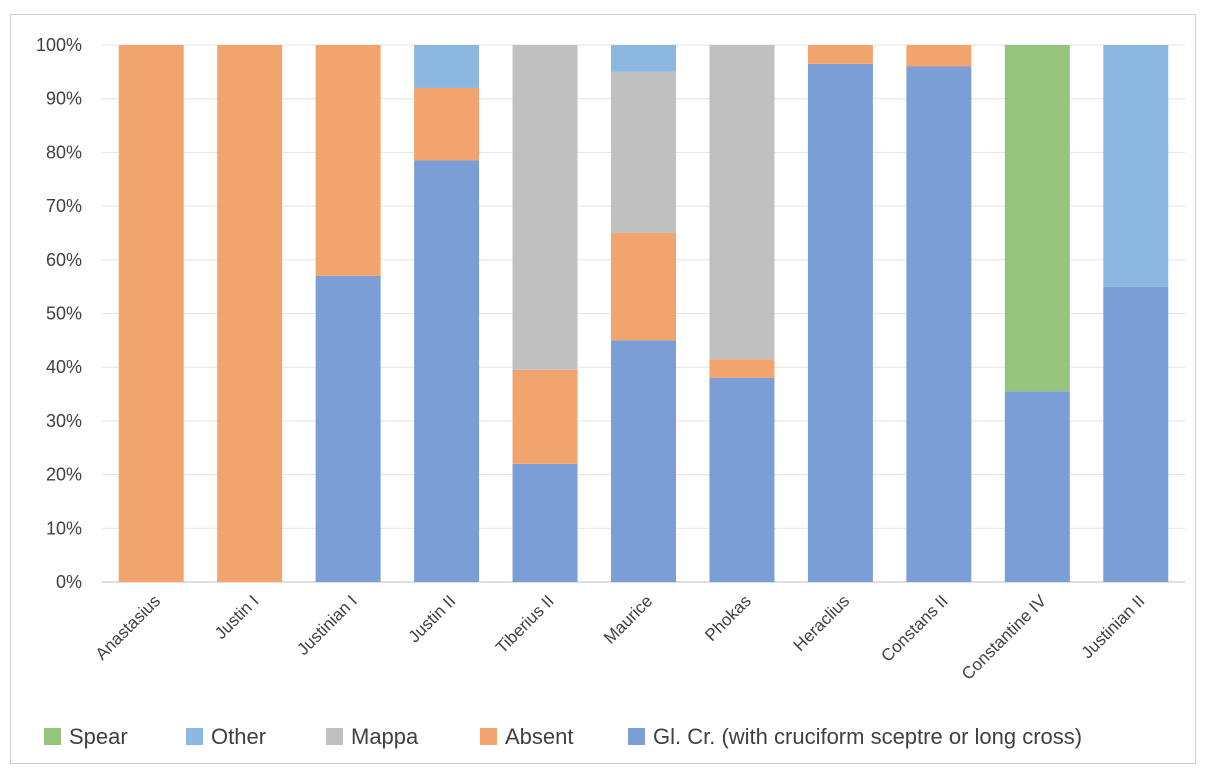  I want to click on y-tick-label: 30%, so click(64, 421).